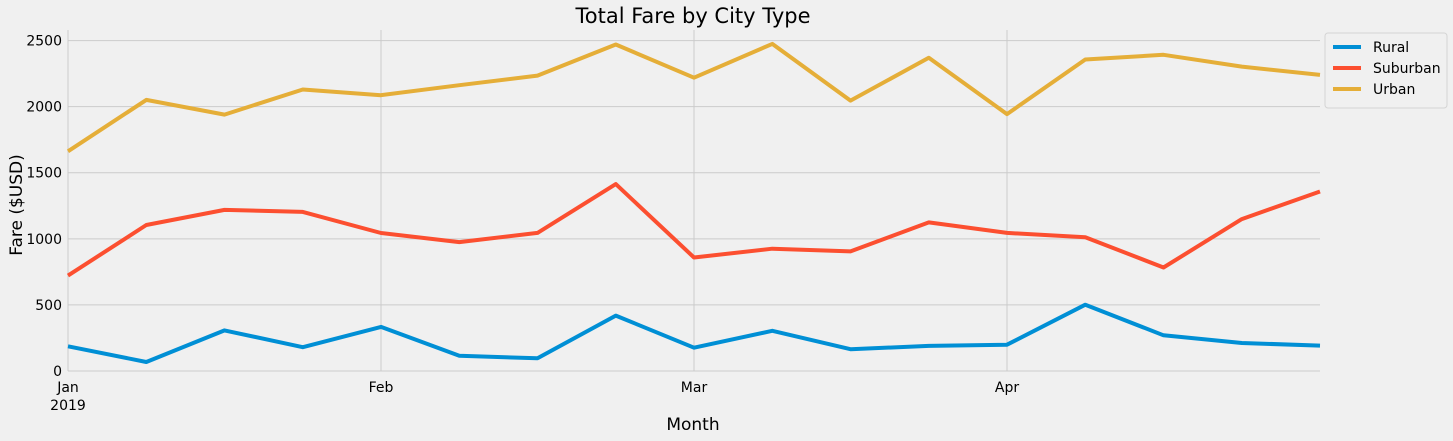  I want to click on legend-label-urban: Urban, so click(1394, 90).